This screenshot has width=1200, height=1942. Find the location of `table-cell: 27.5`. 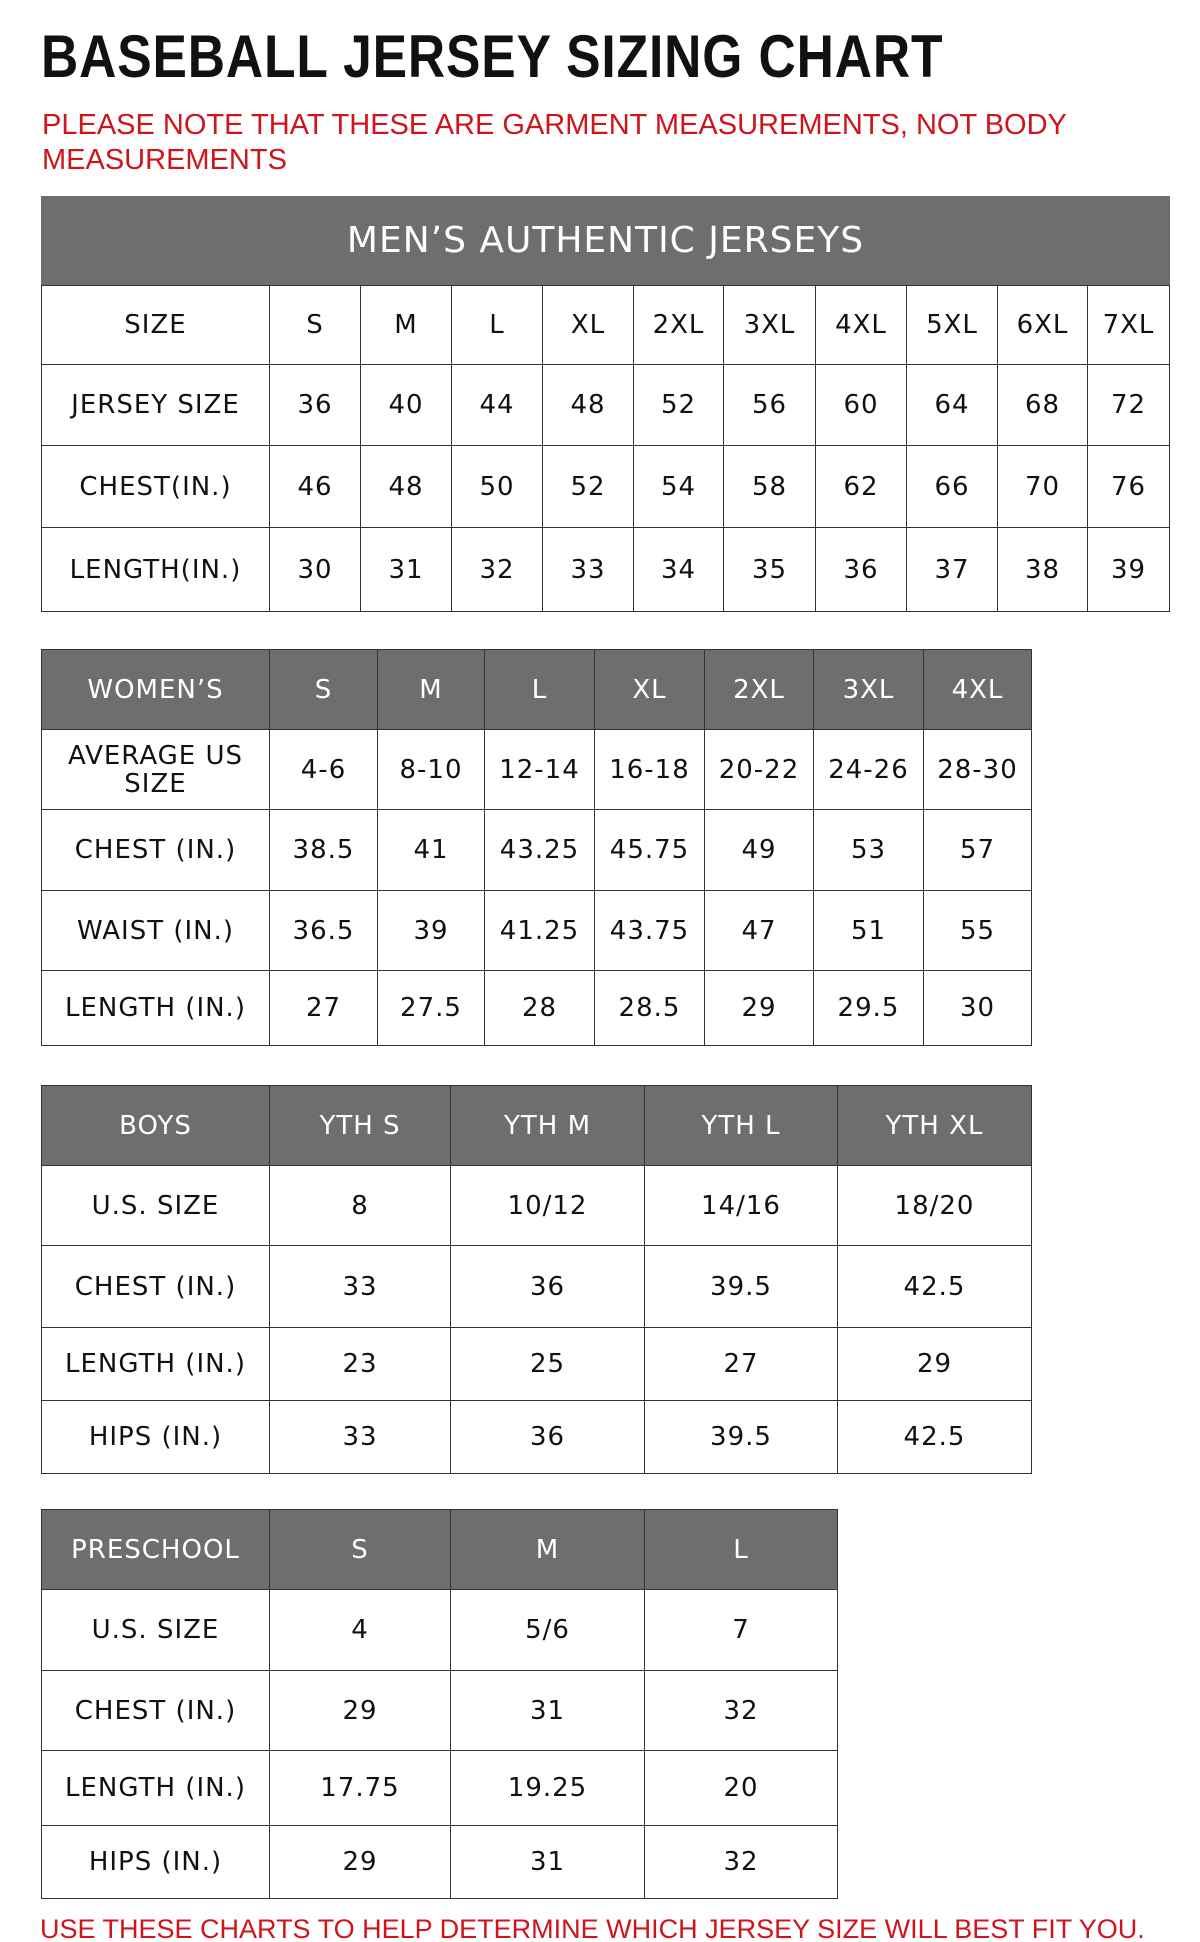

table-cell: 27.5 is located at coordinates (431, 1008).